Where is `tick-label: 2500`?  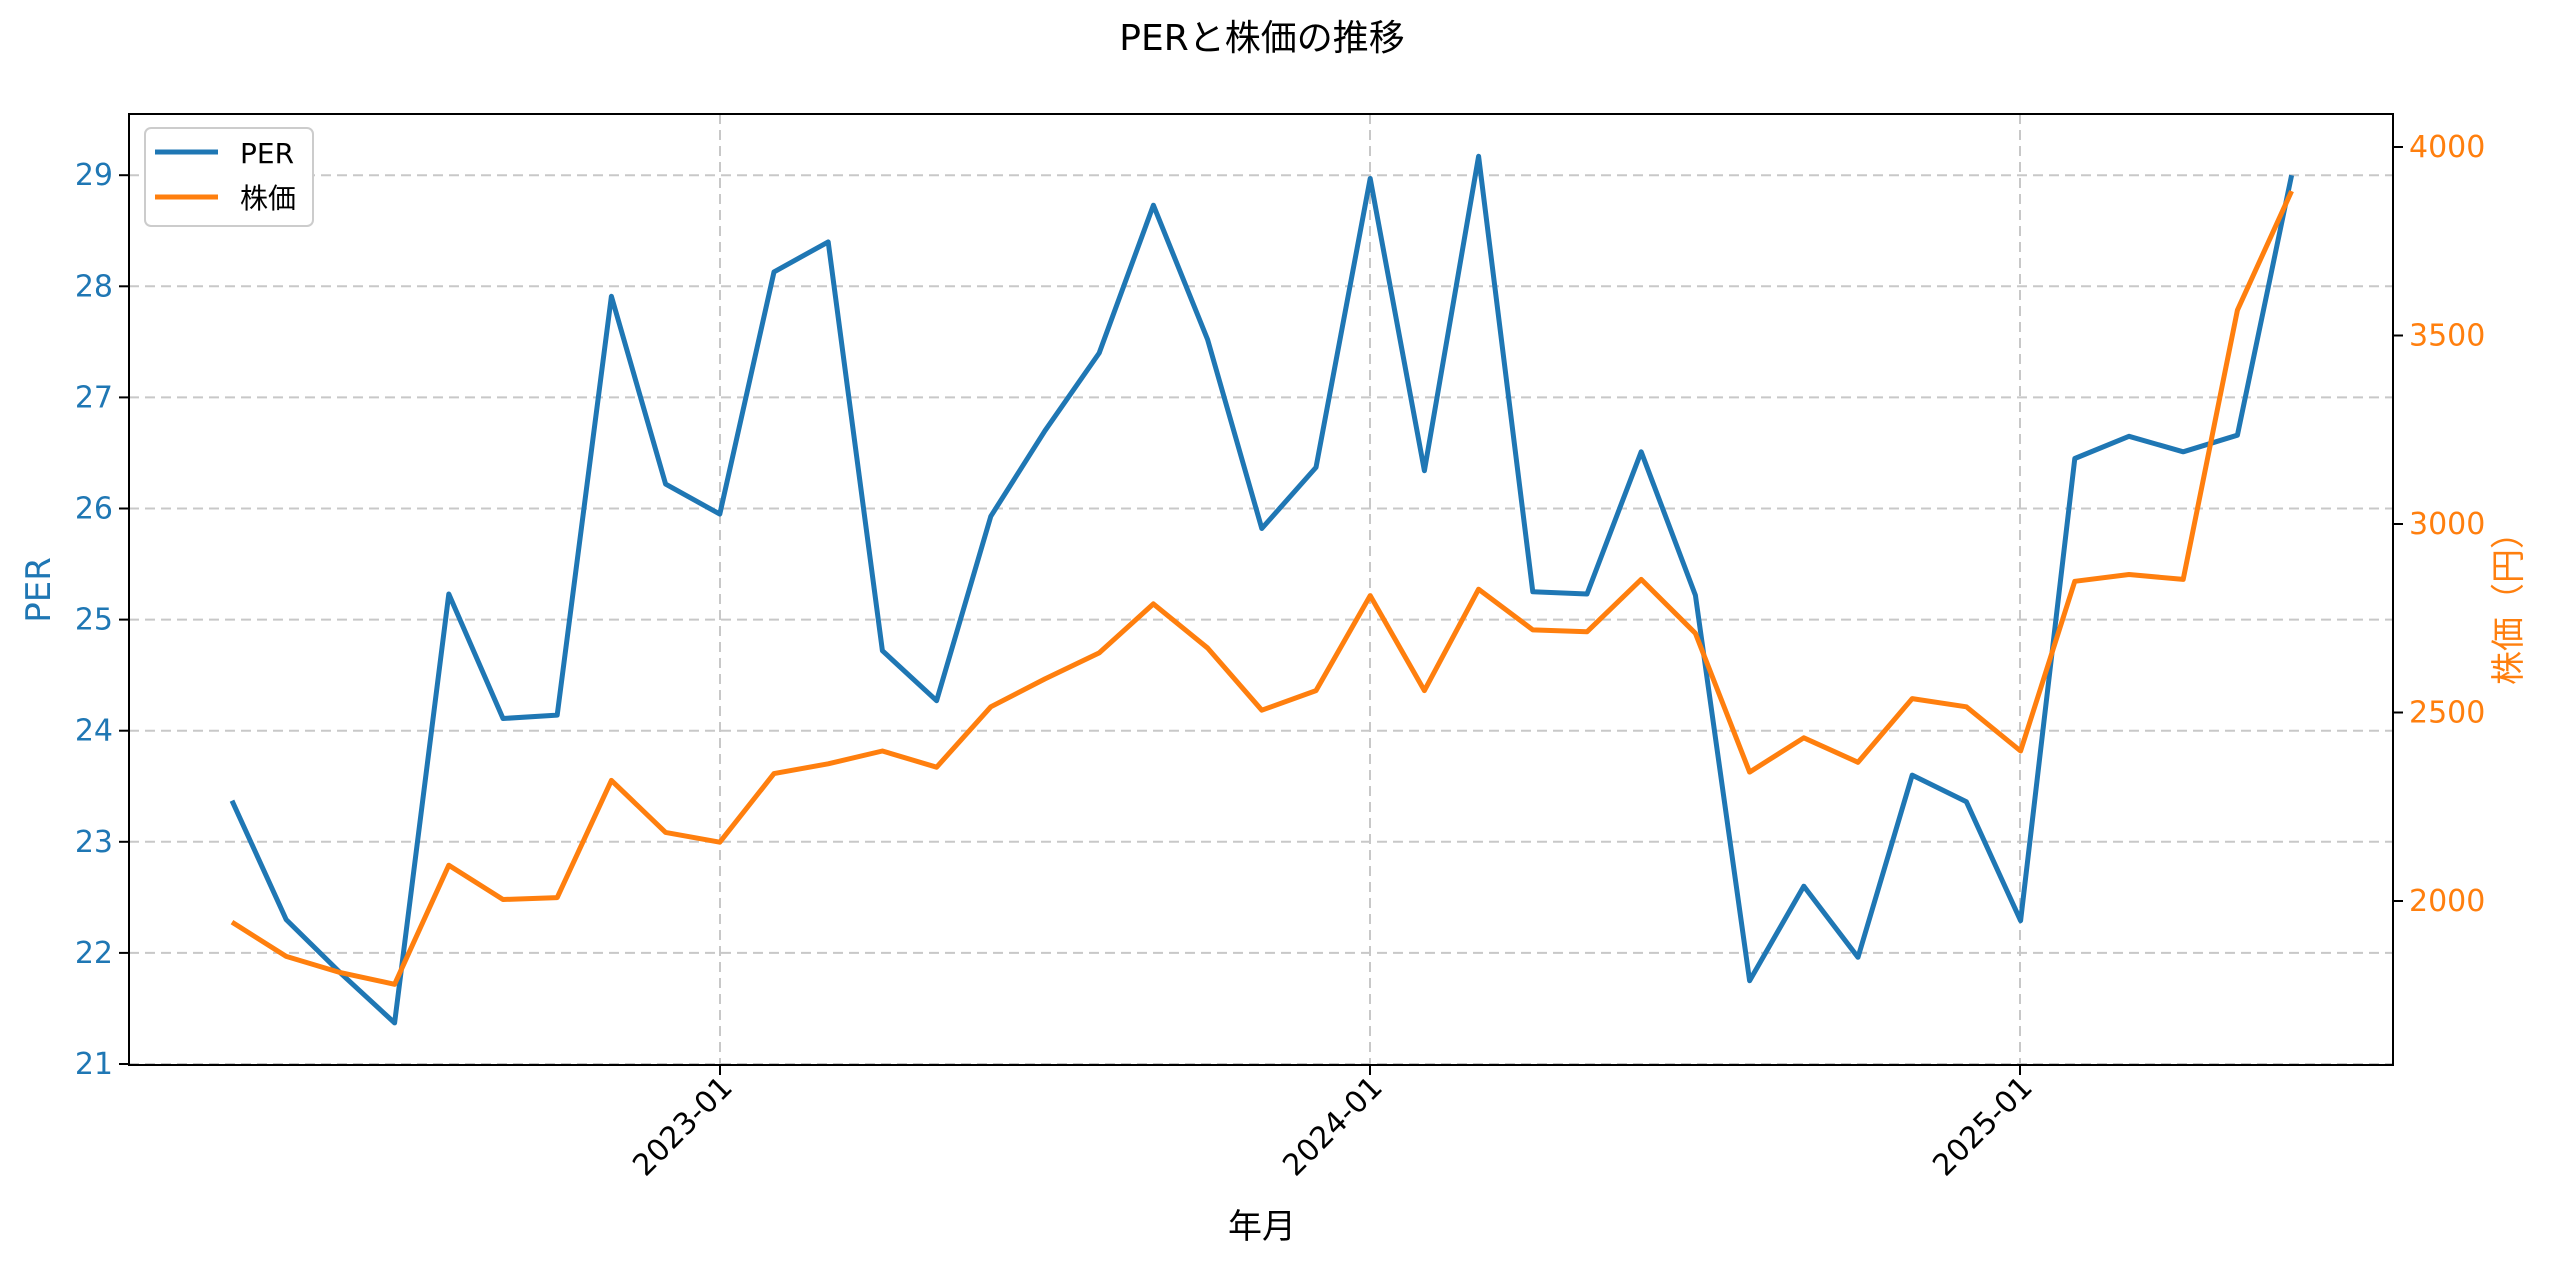 tick-label: 2500 is located at coordinates (2447, 713).